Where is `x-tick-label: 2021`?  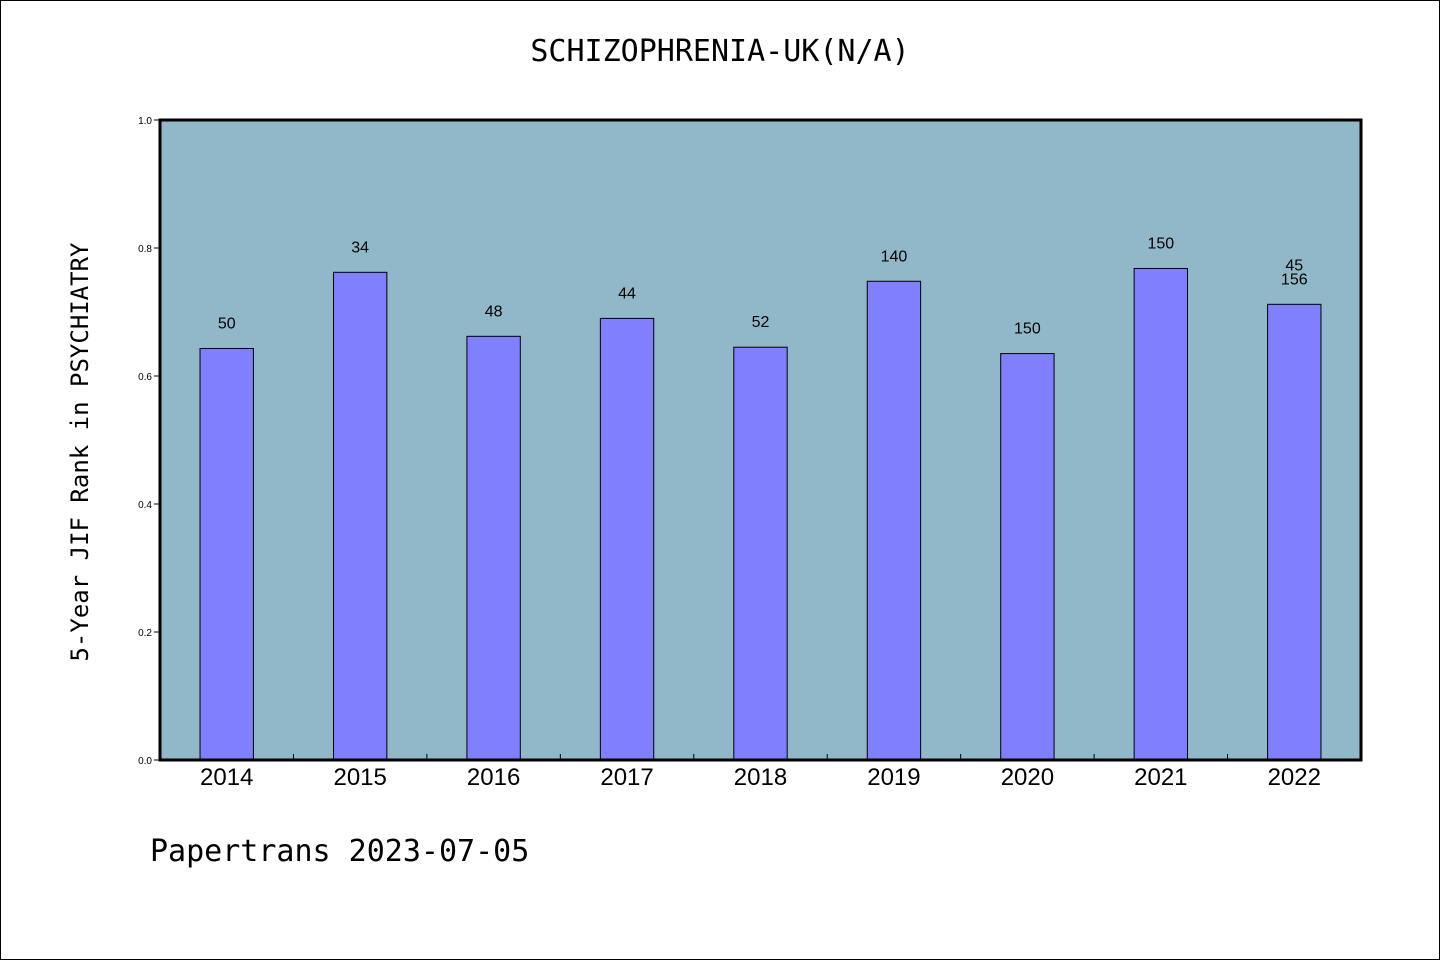
x-tick-label: 2021 is located at coordinates (1160, 777).